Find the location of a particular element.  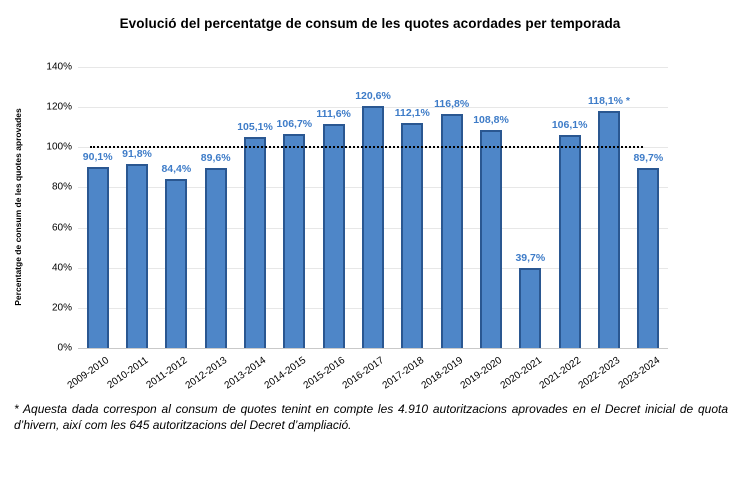

x-tick-label-2010-2011: 2010-2011 is located at coordinates (128, 373).